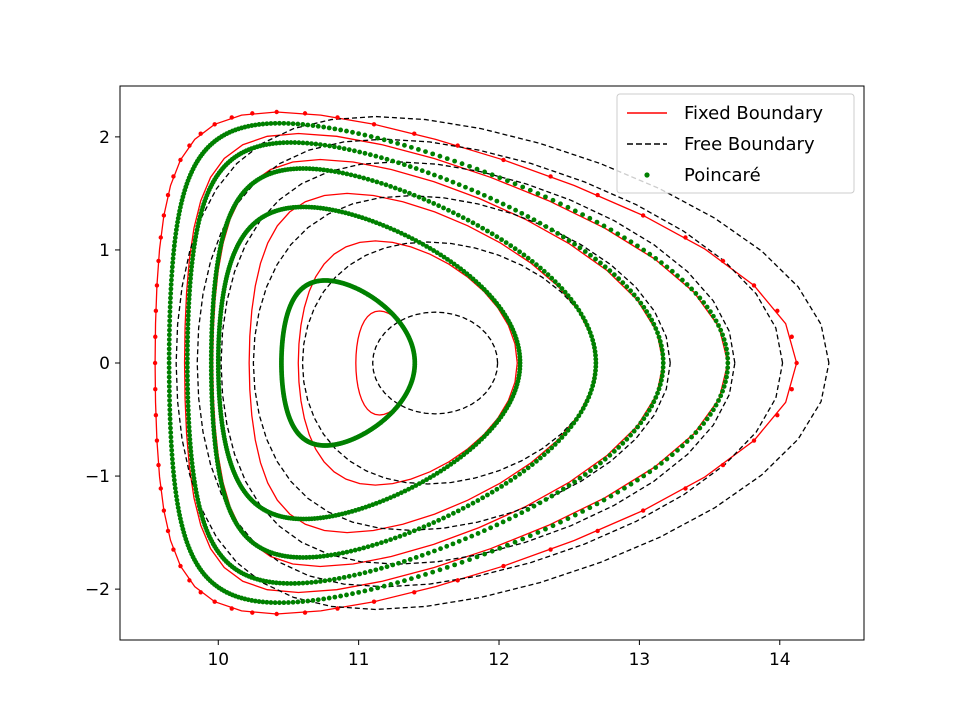 The height and width of the screenshot is (720, 960). Describe the element at coordinates (348, 363) in the screenshot. I see `poincare-surface` at that location.